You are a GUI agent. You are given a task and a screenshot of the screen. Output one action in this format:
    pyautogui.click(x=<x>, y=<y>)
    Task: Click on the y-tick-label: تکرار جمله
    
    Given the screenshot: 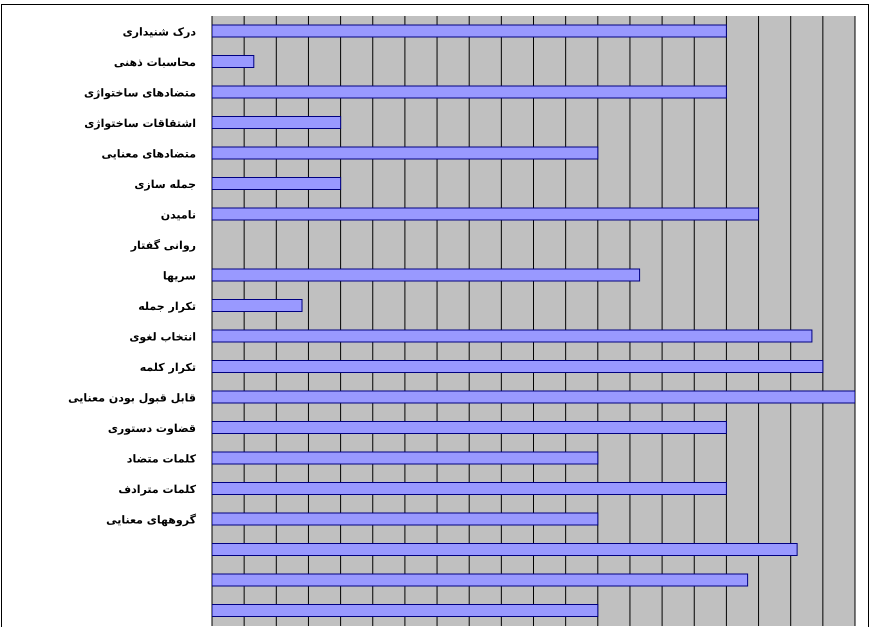 What is the action you would take?
    pyautogui.click(x=167, y=306)
    